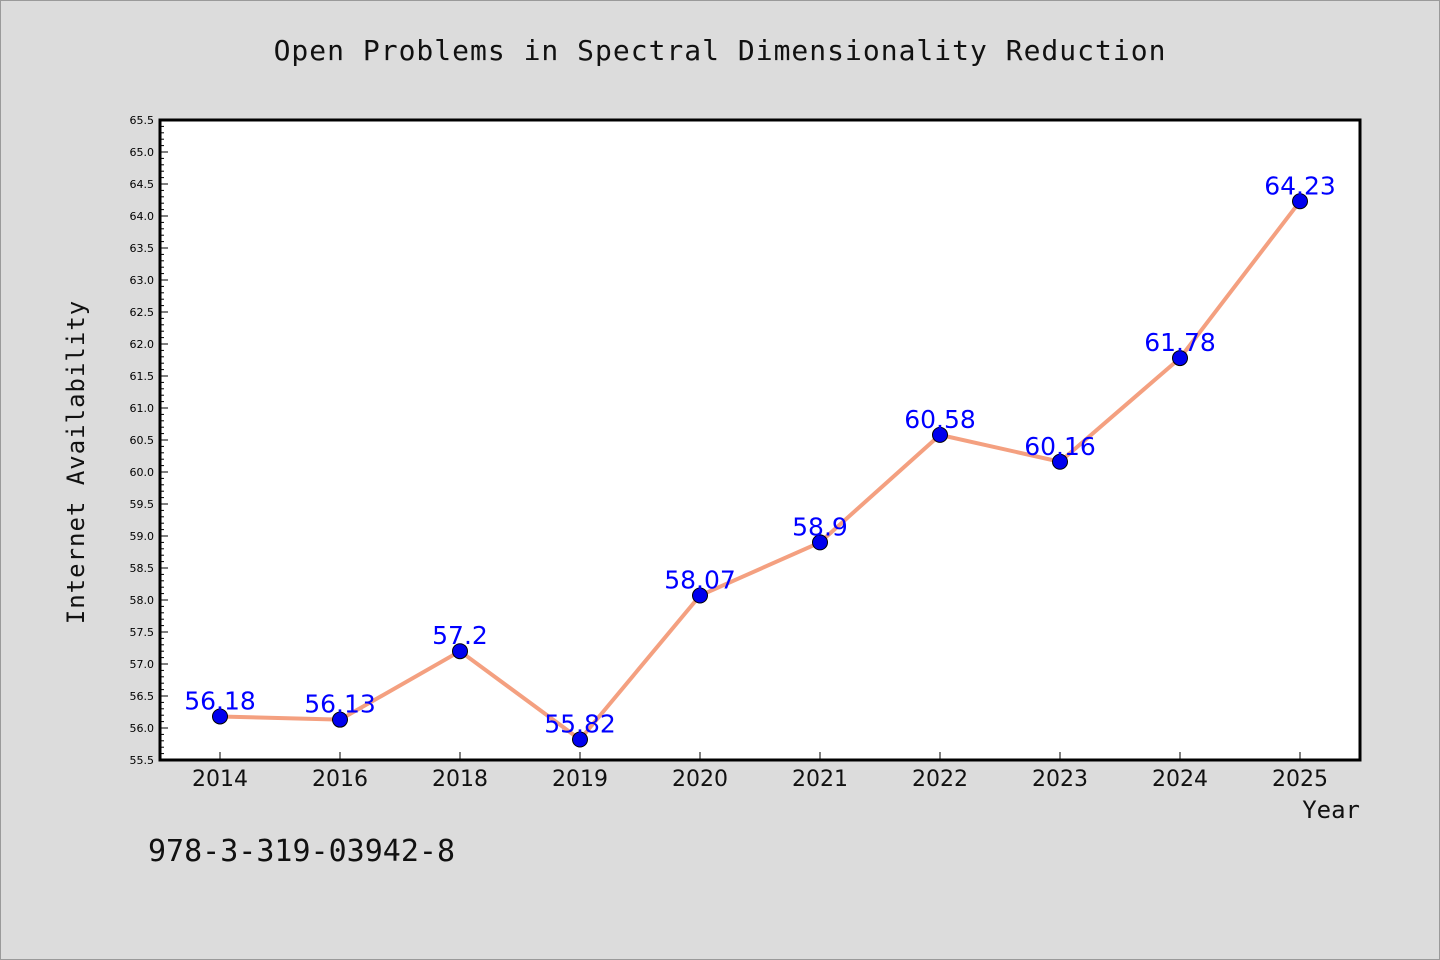 This screenshot has width=1440, height=960. What do you see at coordinates (142, 280) in the screenshot?
I see `y-tick-label: 63.0` at bounding box center [142, 280].